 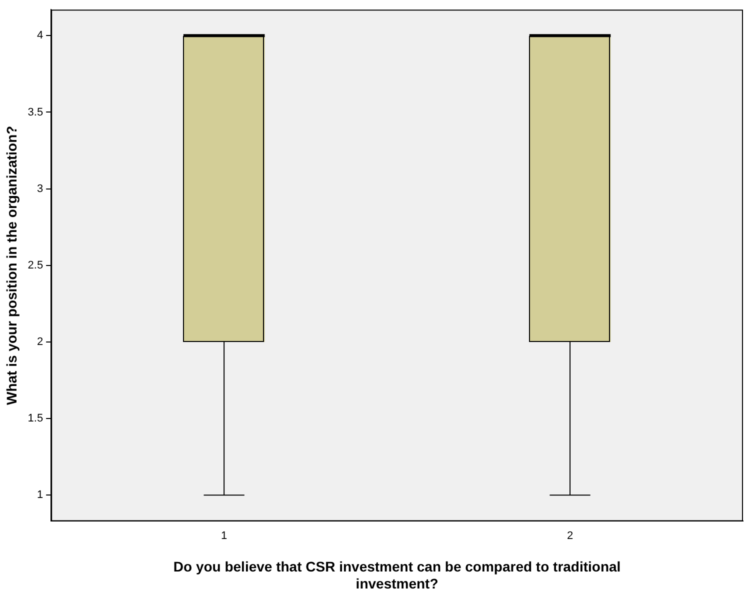 What do you see at coordinates (40, 495) in the screenshot?
I see `y-tick-label: 1` at bounding box center [40, 495].